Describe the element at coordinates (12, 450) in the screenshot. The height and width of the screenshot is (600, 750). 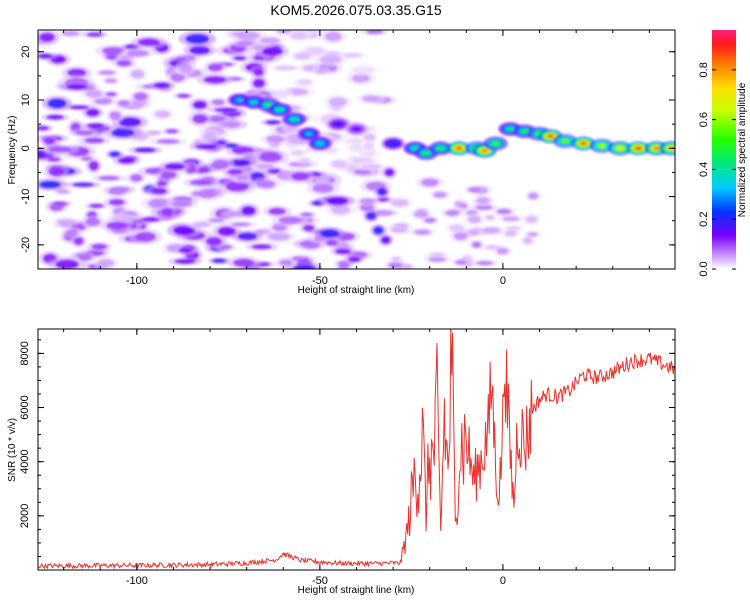
I see `snr-y-label: SNR (10 * v/v)` at that location.